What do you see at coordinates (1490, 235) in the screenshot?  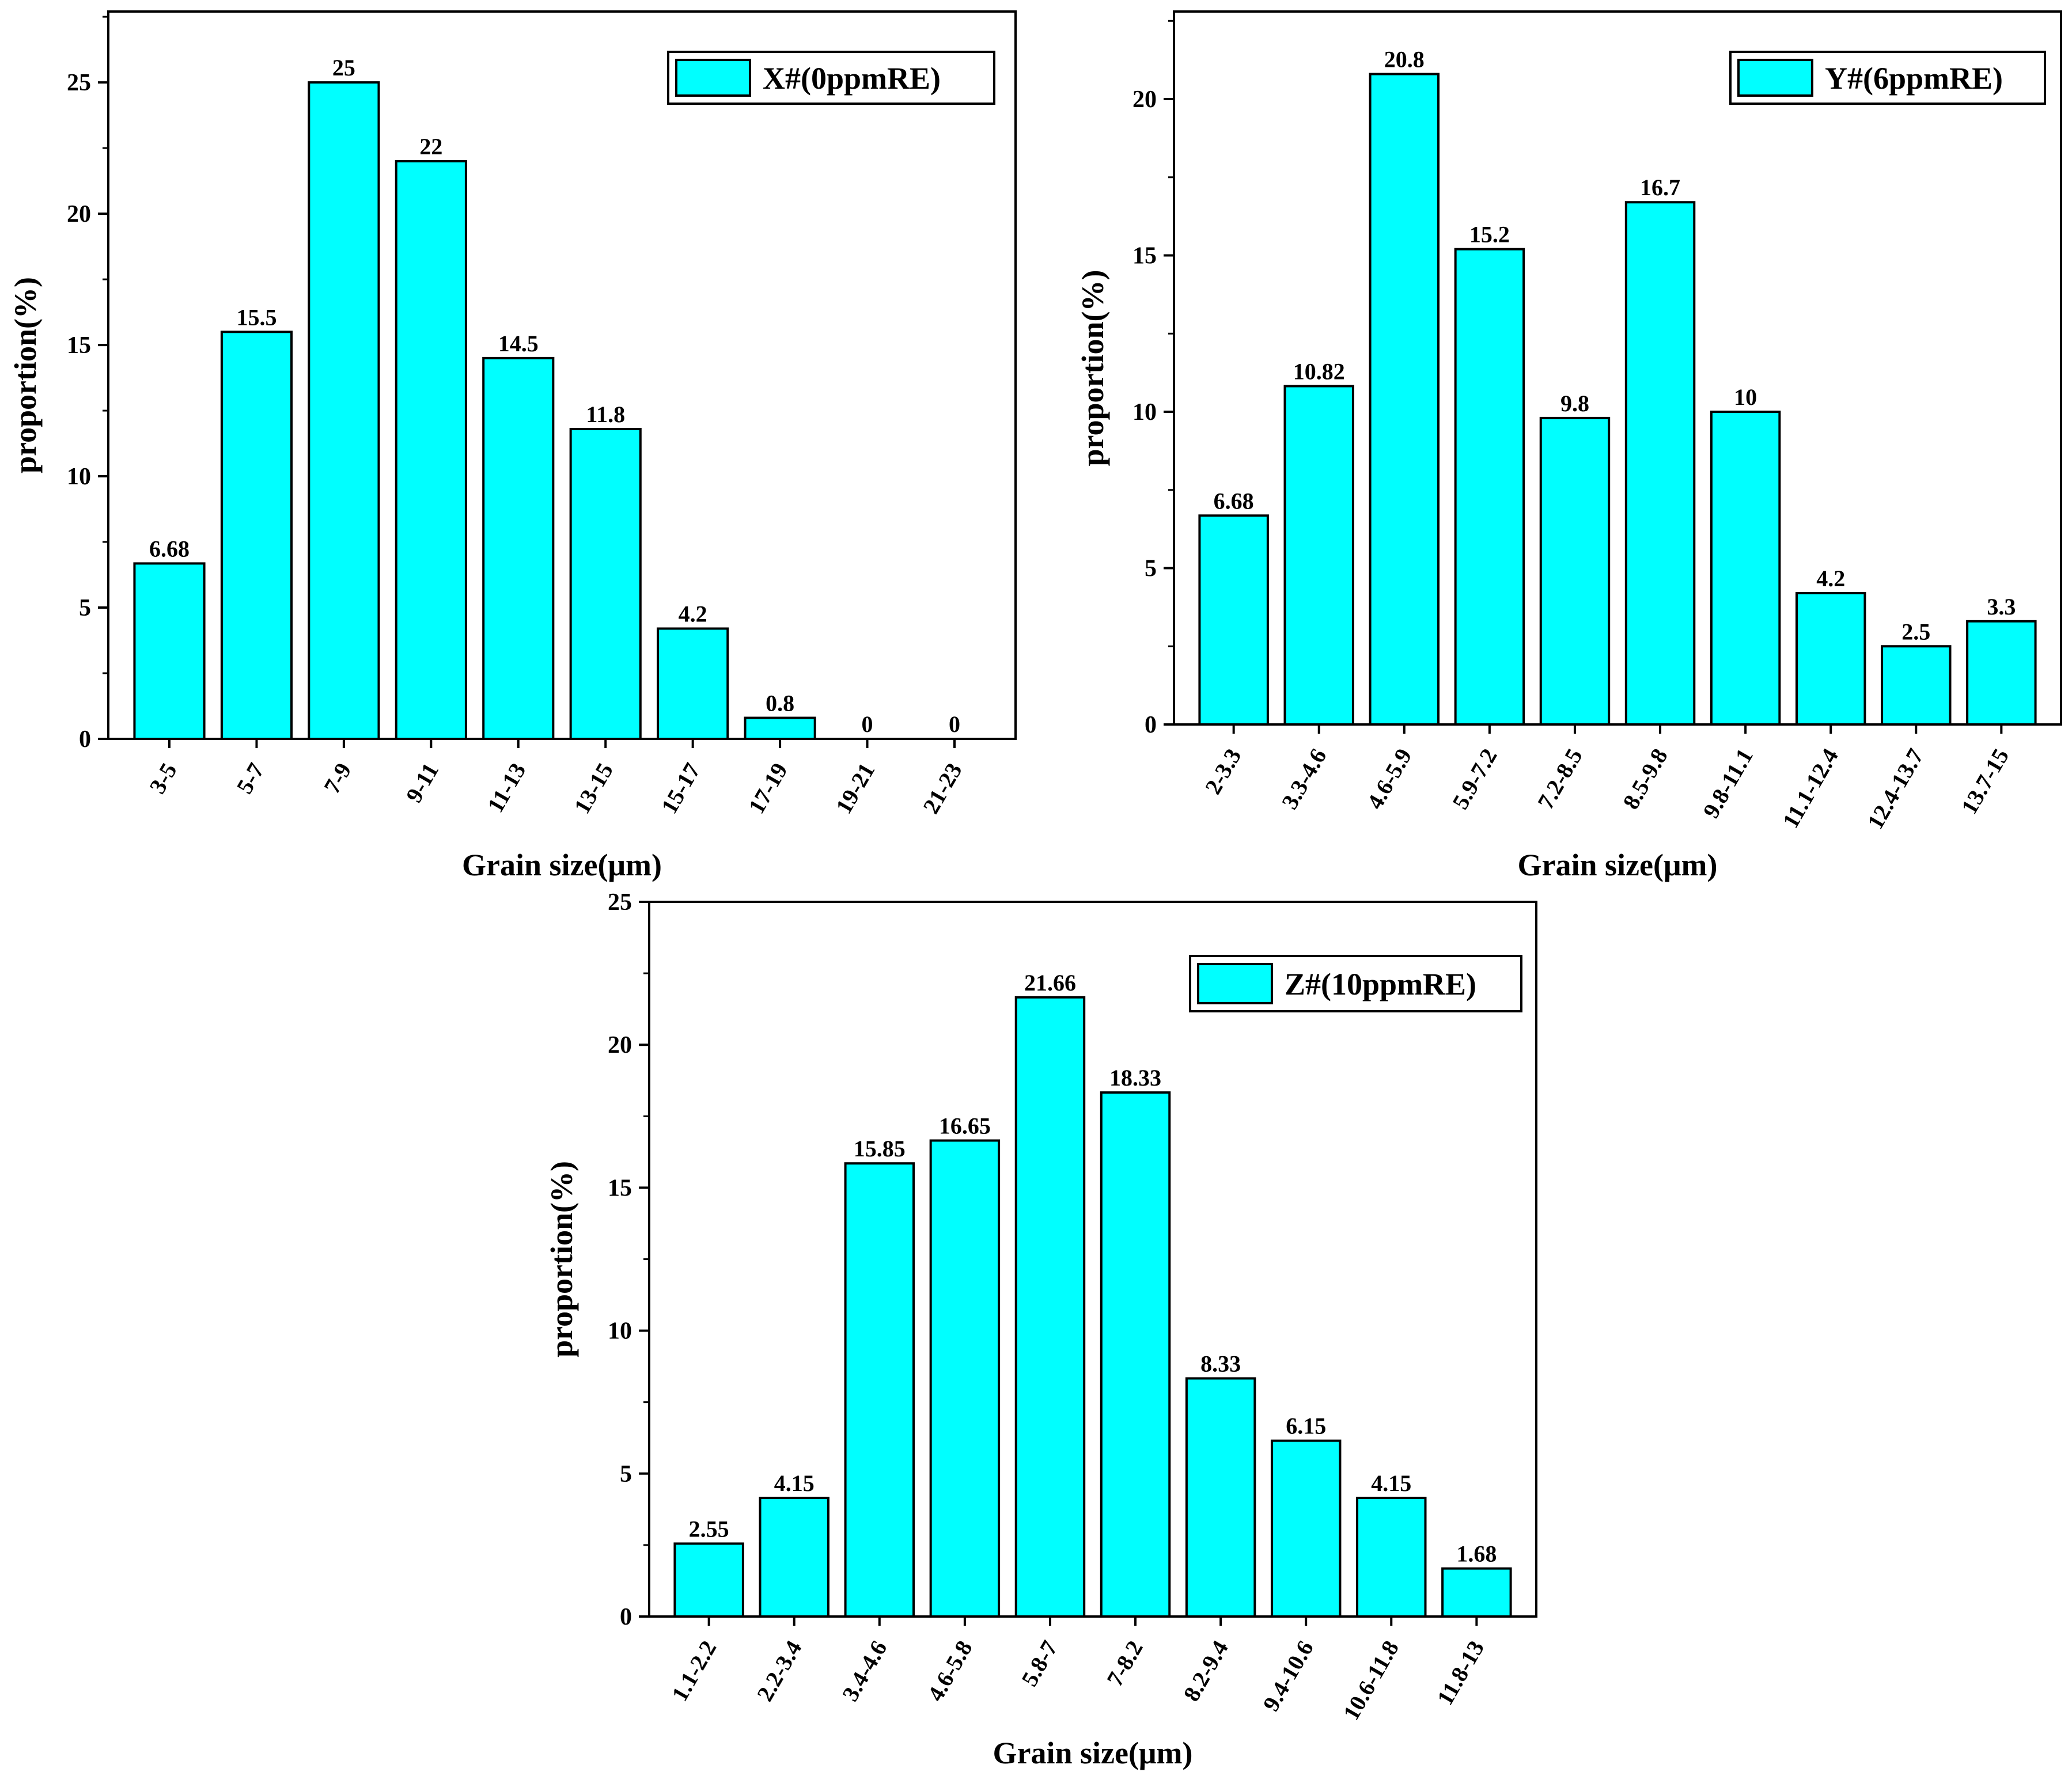 I see `bar-value-label: 15.2` at bounding box center [1490, 235].